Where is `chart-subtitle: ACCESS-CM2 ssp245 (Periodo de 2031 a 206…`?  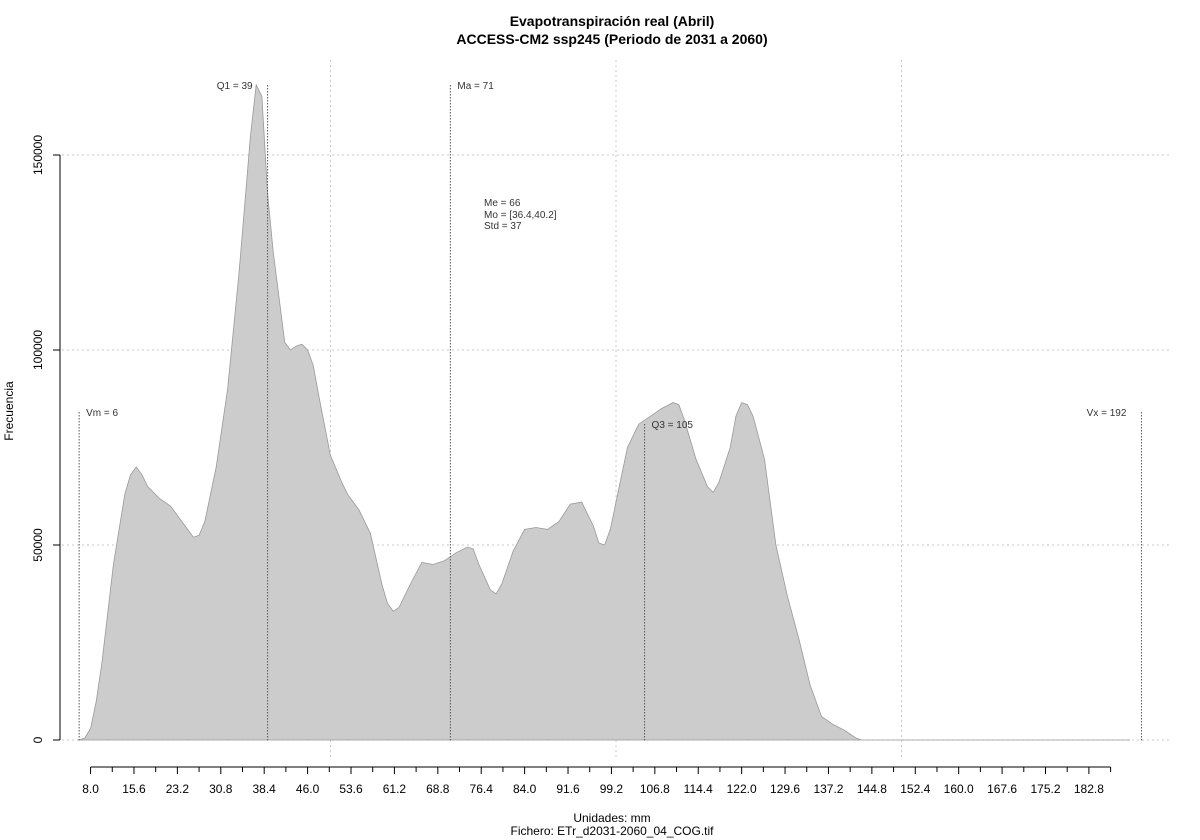 chart-subtitle: ACCESS-CM2 ssp245 (Periodo de 2031 a 206… is located at coordinates (611, 39).